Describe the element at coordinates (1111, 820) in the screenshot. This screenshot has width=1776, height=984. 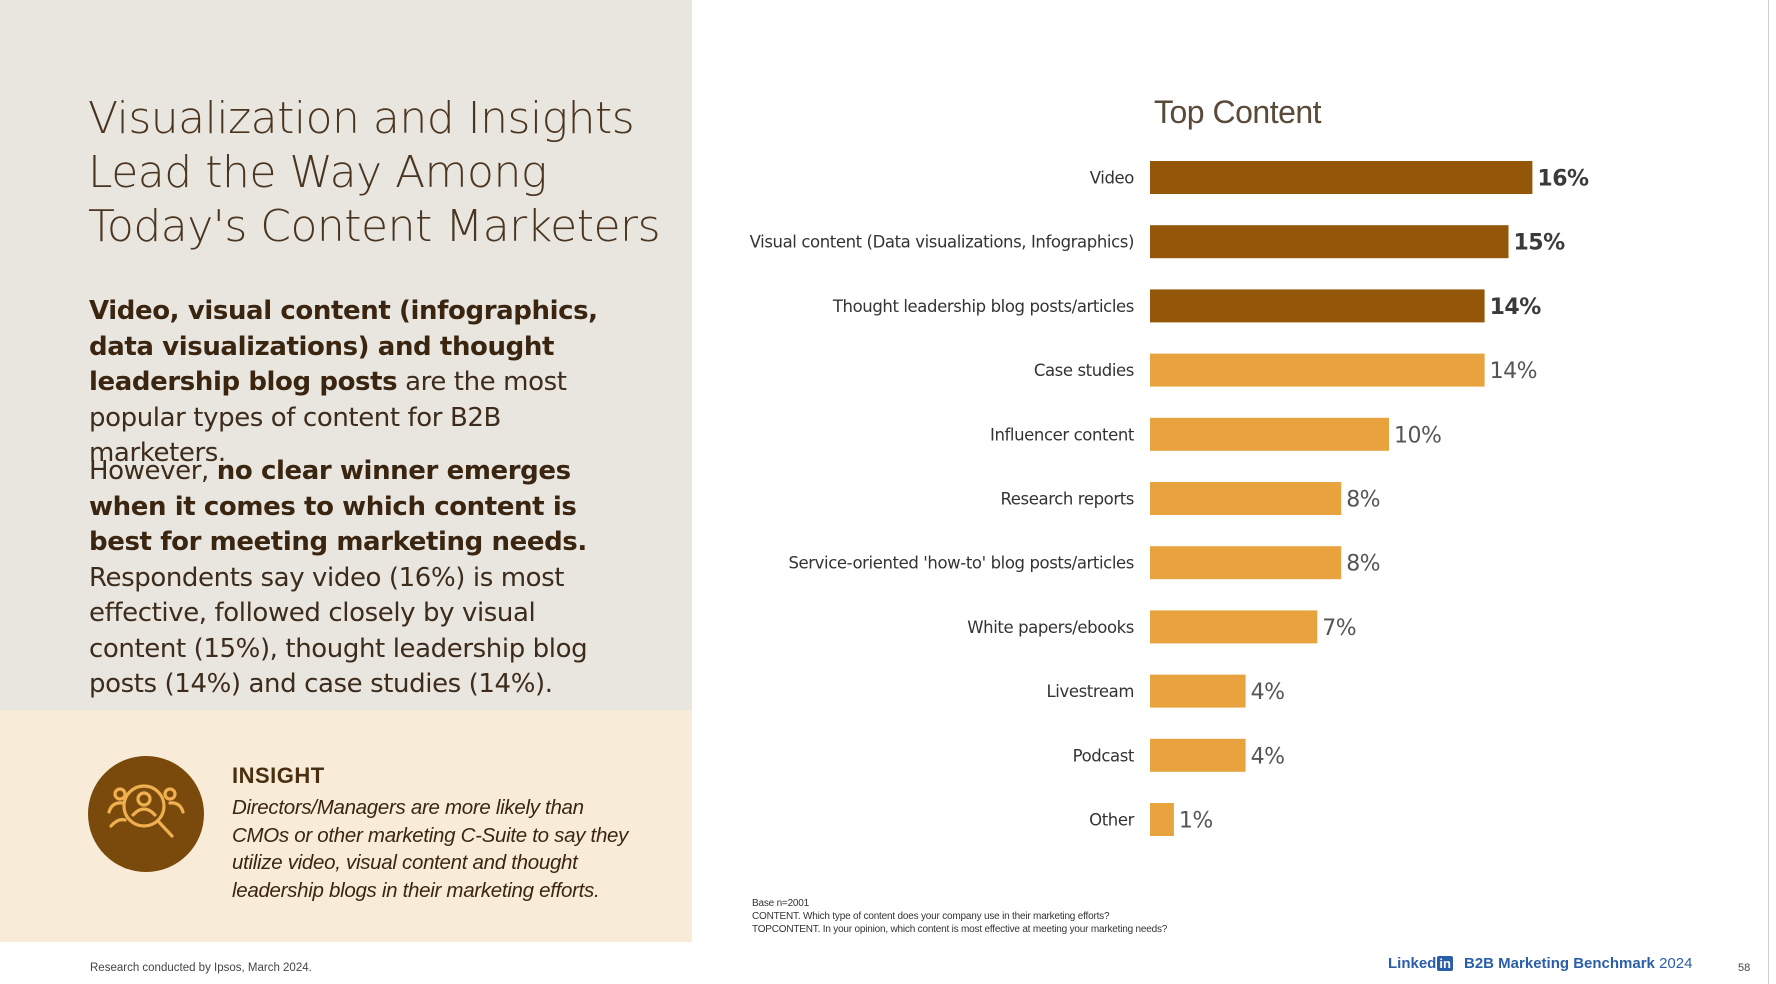
I see `category-label: Other` at that location.